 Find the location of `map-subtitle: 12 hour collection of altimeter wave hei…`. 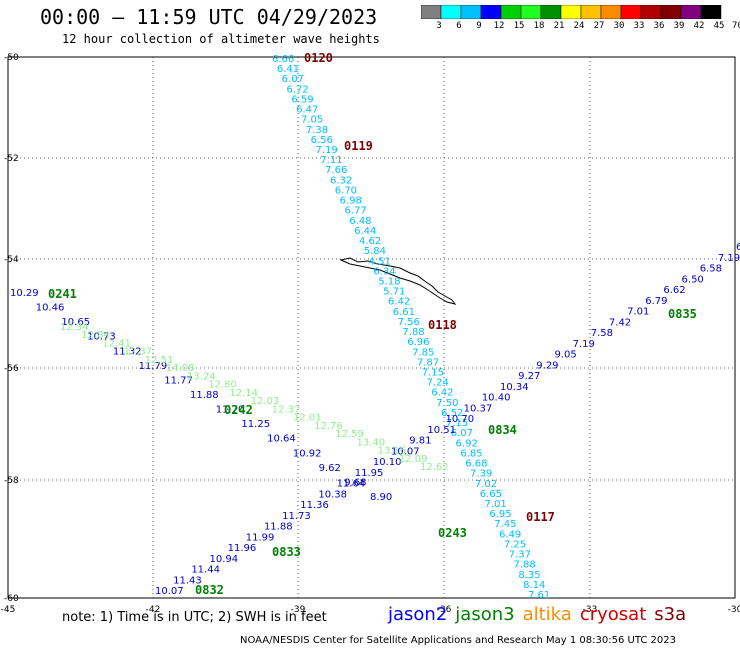

map-subtitle: 12 hour collection of altimeter wave hei… is located at coordinates (221, 39).